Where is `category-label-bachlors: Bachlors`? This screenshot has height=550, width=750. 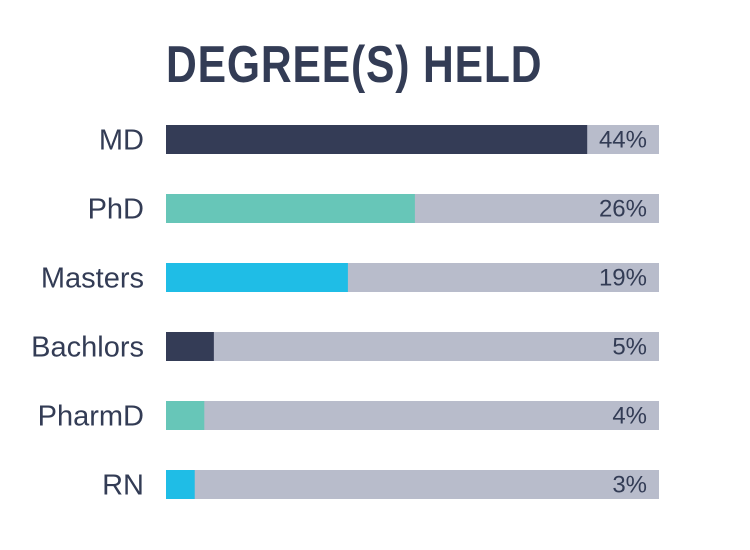
category-label-bachlors: Bachlors is located at coordinates (87, 348).